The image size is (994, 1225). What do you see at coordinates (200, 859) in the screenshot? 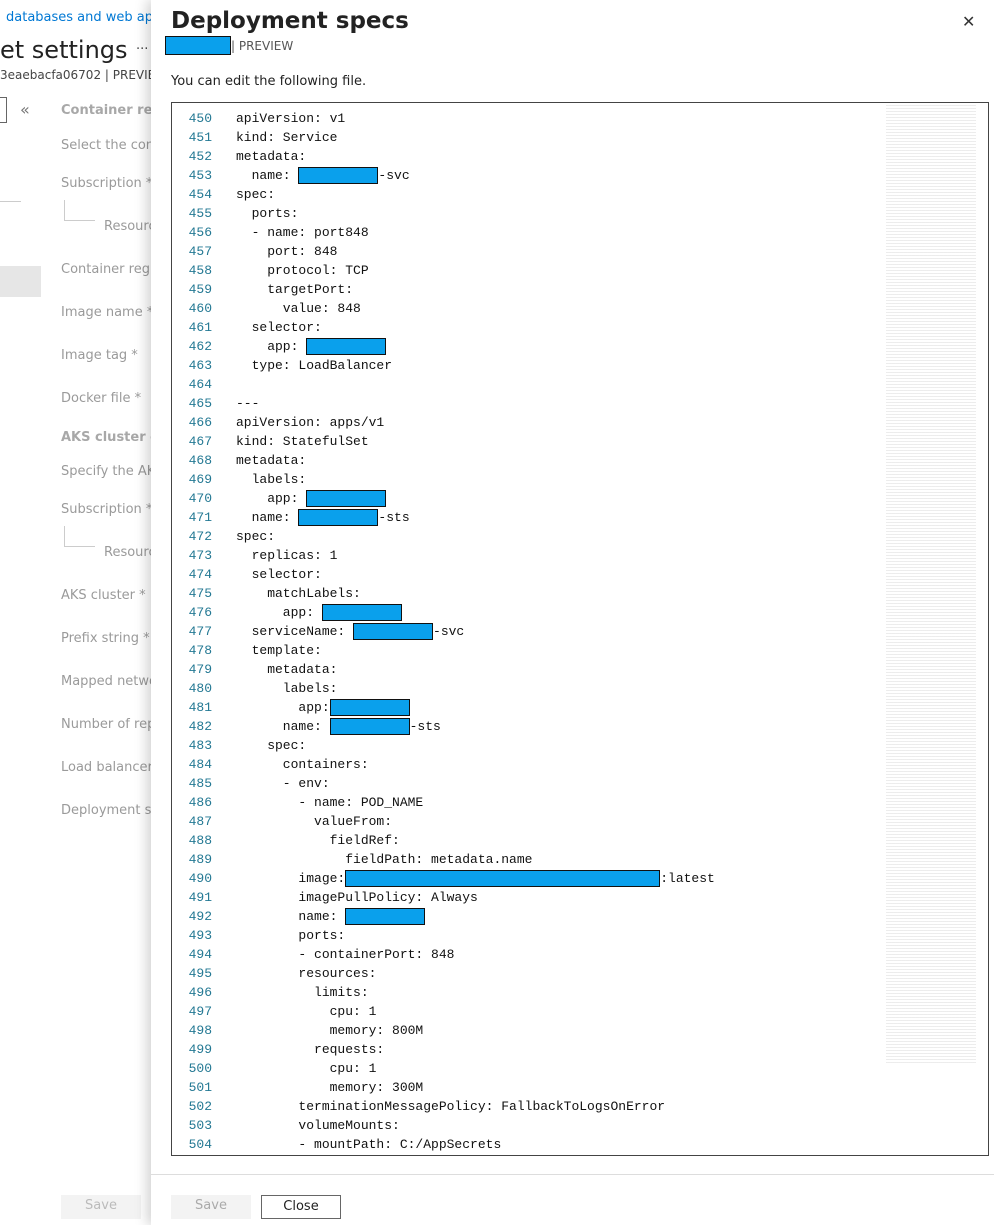
I see `line-number: 489` at bounding box center [200, 859].